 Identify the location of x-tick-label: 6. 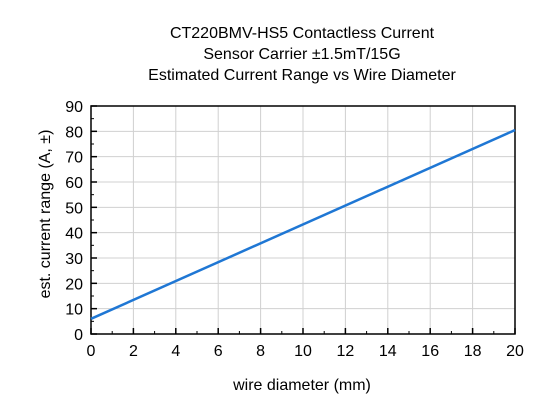
(218, 351).